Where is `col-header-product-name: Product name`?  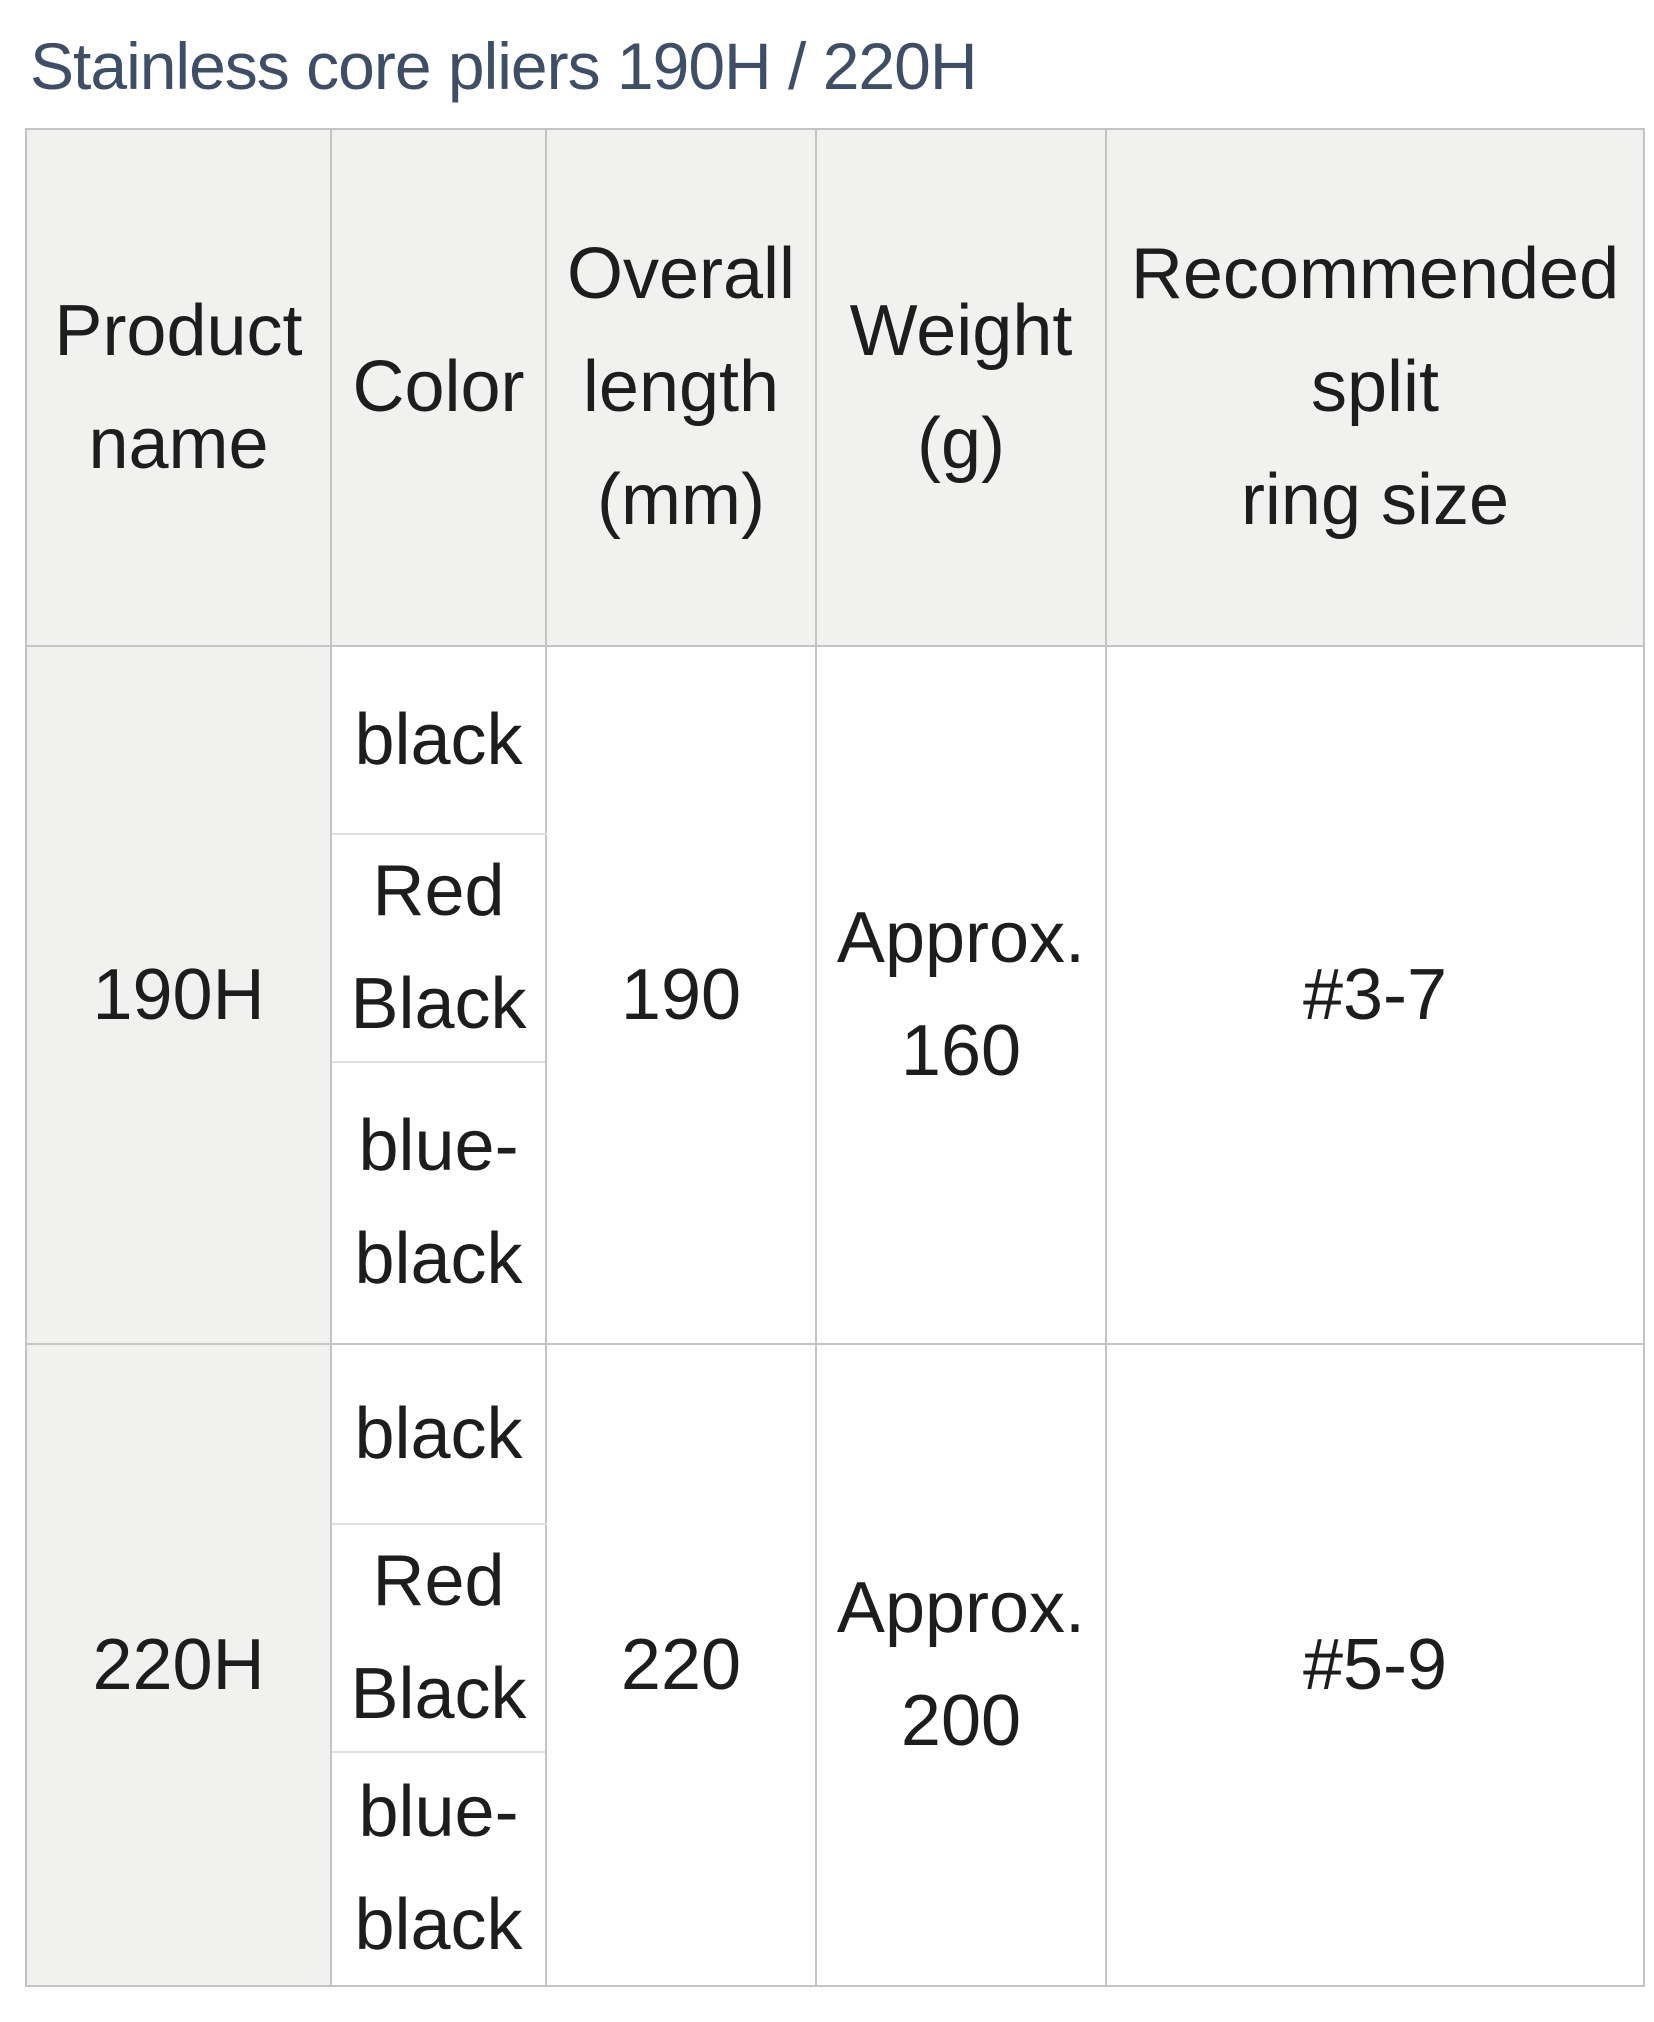 col-header-product-name: Product name is located at coordinates (178, 387).